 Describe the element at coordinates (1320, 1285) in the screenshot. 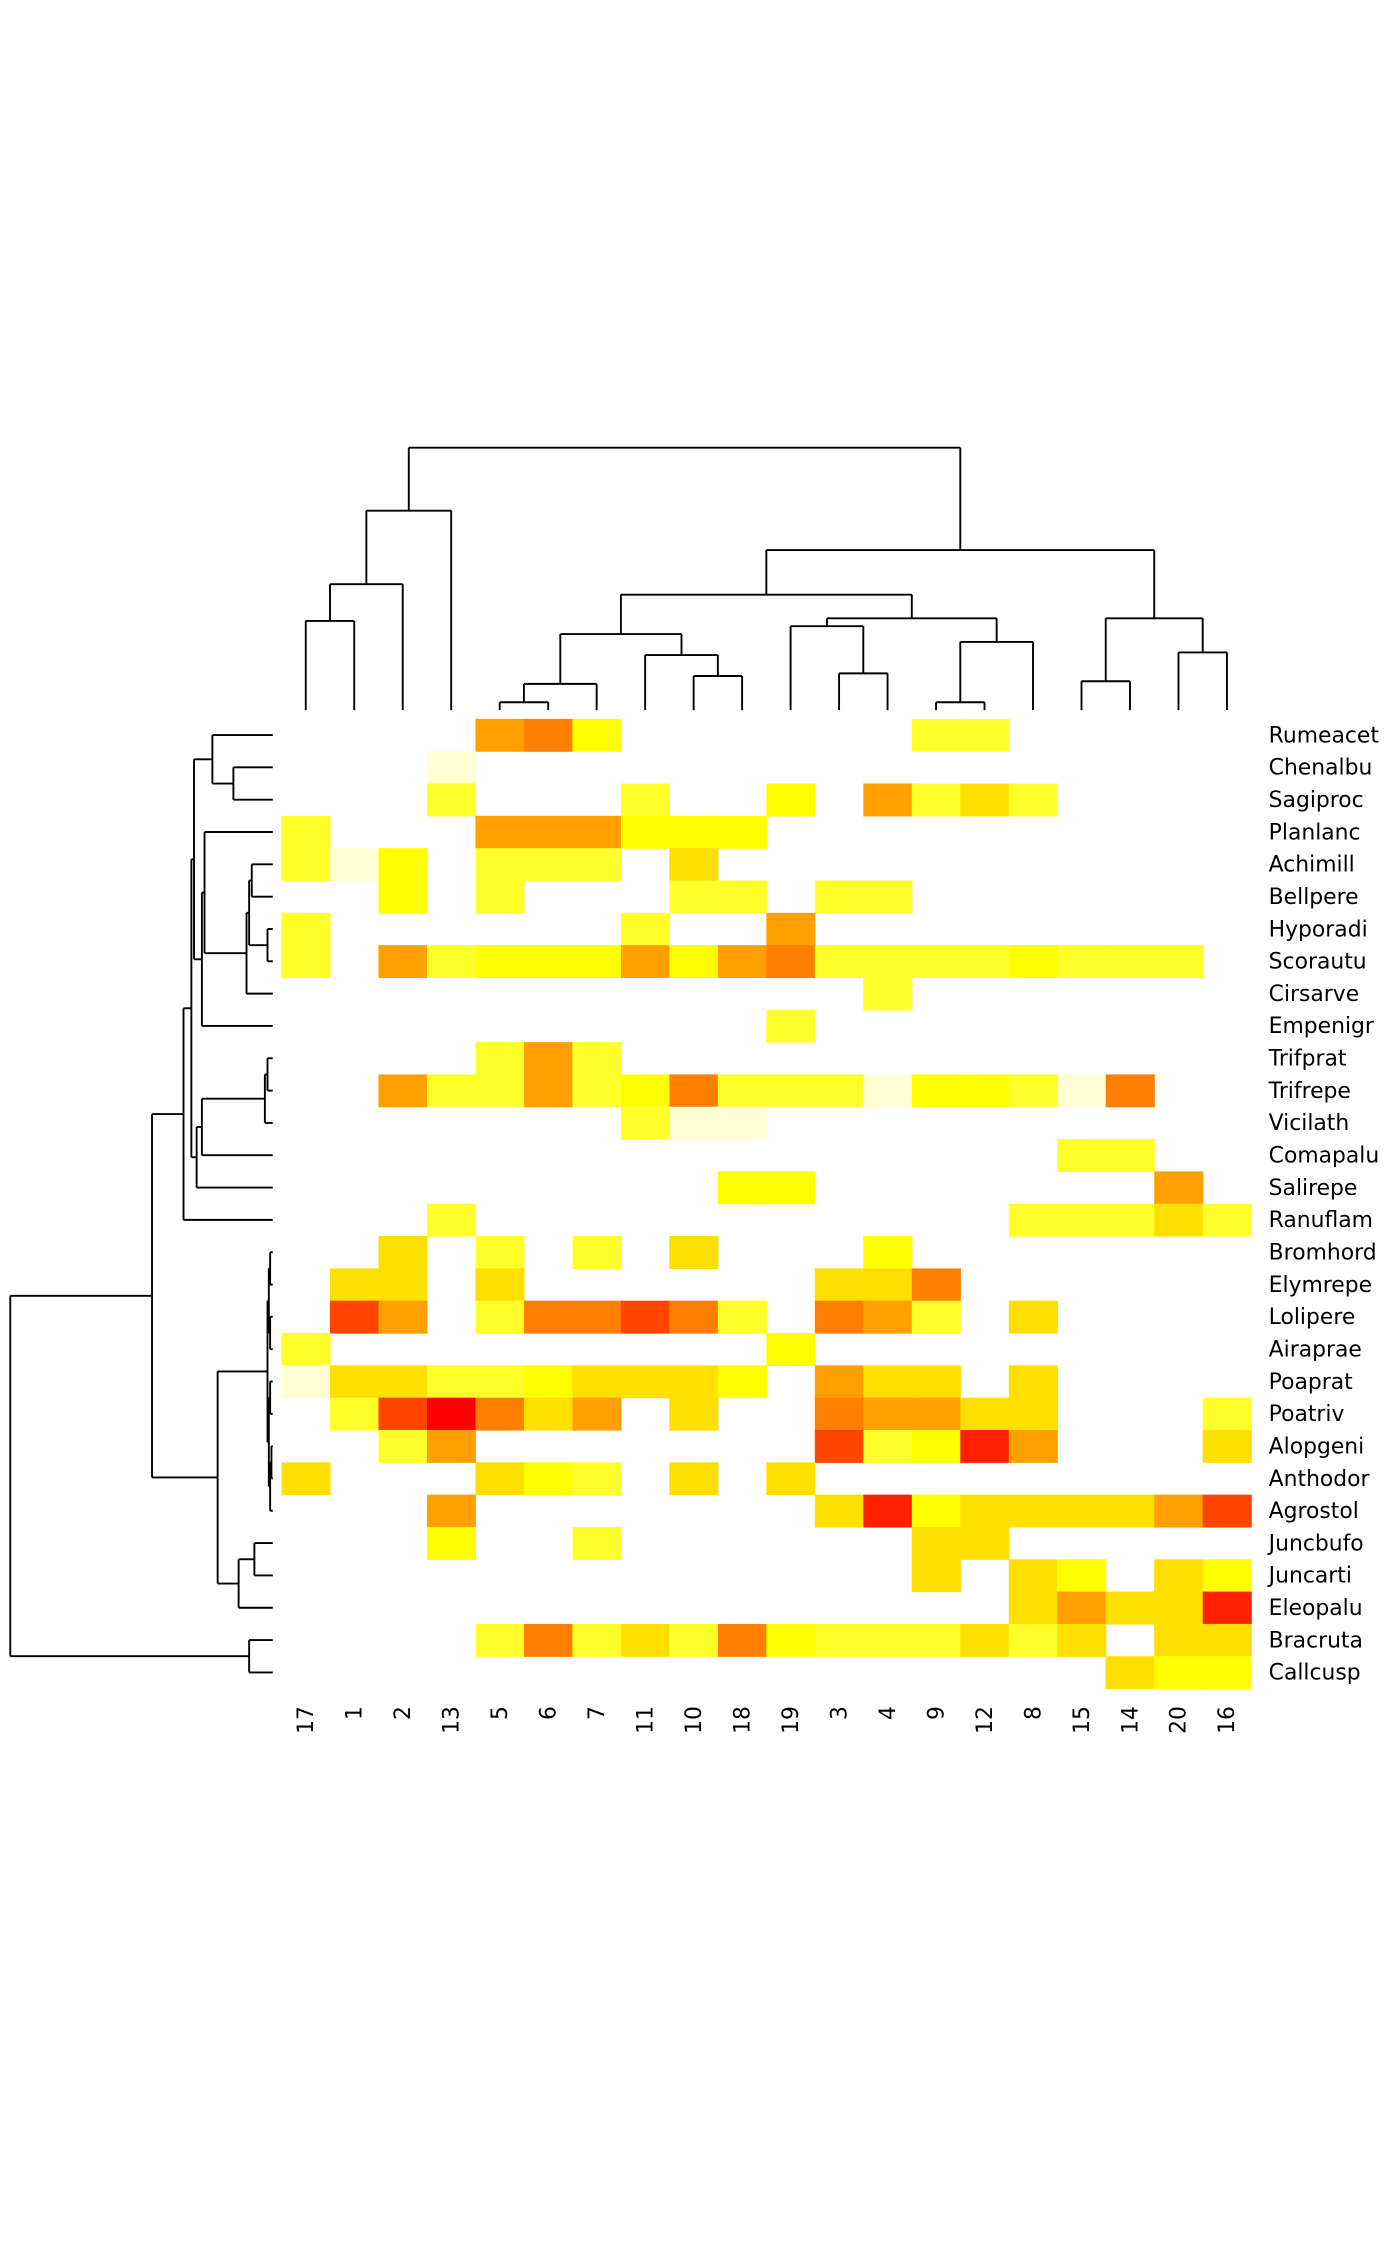

I see `row-label: Elymrepe` at that location.